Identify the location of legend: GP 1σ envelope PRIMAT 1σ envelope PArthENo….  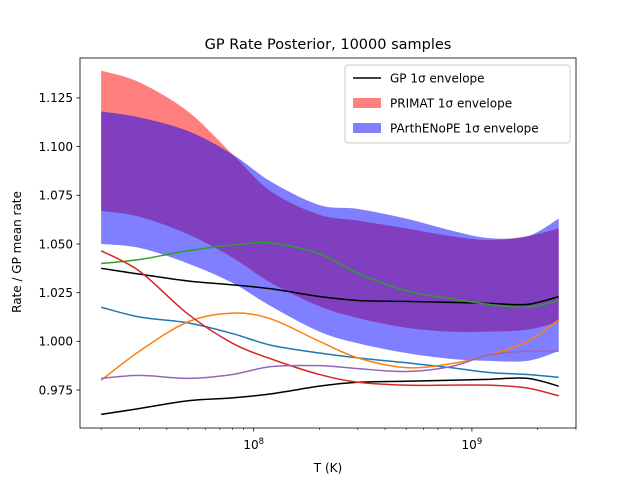
(457, 104).